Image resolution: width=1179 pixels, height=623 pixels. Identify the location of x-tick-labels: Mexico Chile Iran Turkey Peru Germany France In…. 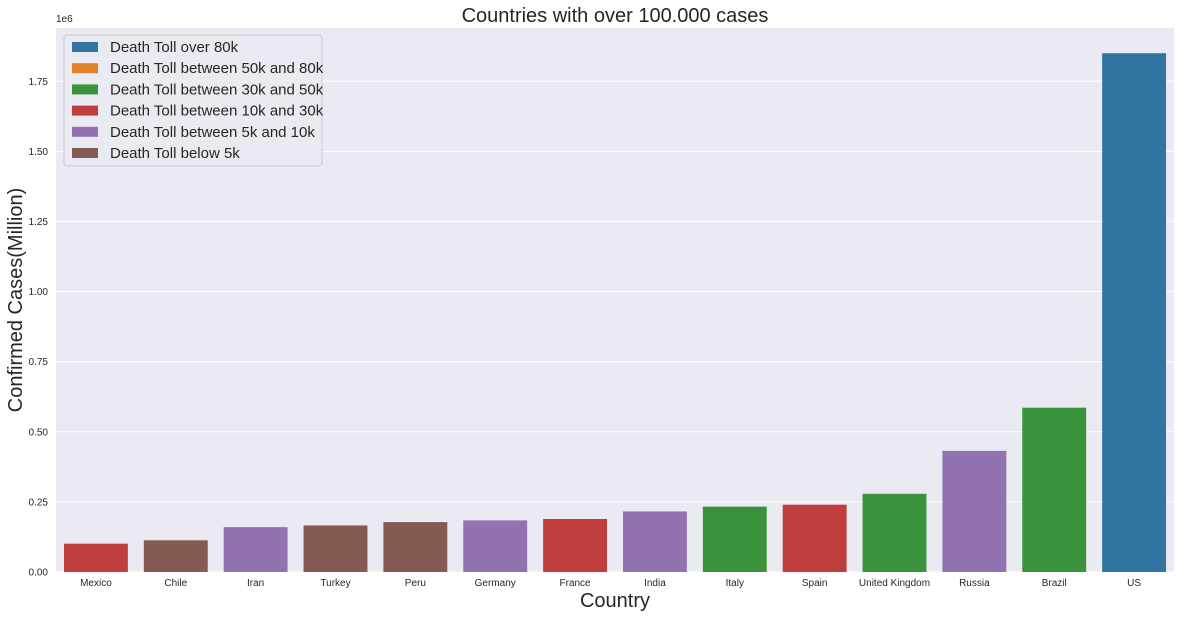
(610, 583).